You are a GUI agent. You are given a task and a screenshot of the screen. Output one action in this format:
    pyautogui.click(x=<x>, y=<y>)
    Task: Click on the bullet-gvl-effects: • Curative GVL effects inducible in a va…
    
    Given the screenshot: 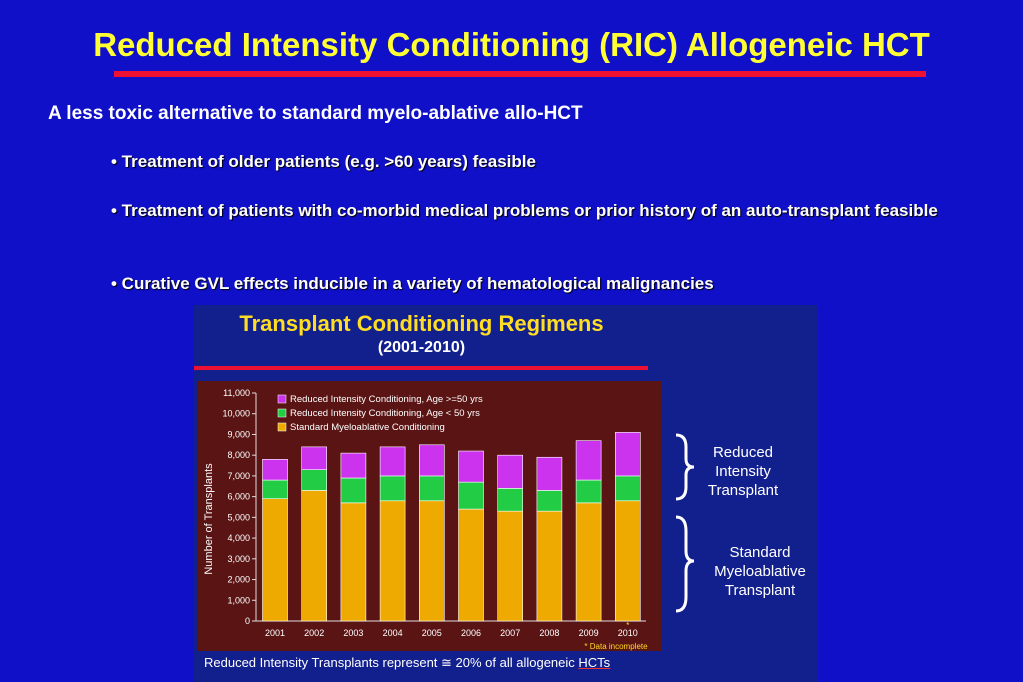 What is the action you would take?
    pyautogui.click(x=412, y=283)
    